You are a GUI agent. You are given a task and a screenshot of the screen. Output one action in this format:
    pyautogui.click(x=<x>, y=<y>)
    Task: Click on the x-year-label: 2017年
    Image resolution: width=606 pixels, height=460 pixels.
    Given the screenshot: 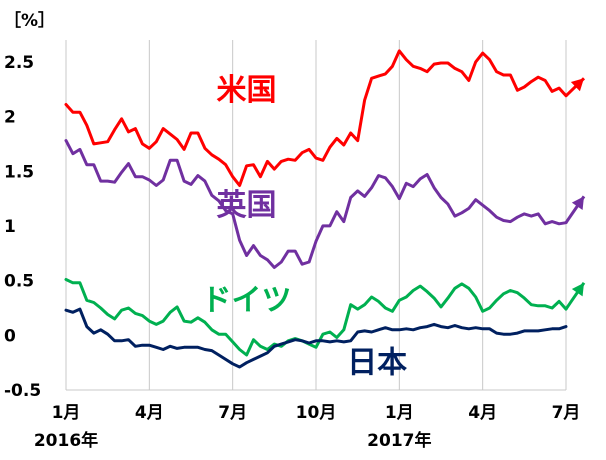 What is the action you would take?
    pyautogui.click(x=399, y=440)
    